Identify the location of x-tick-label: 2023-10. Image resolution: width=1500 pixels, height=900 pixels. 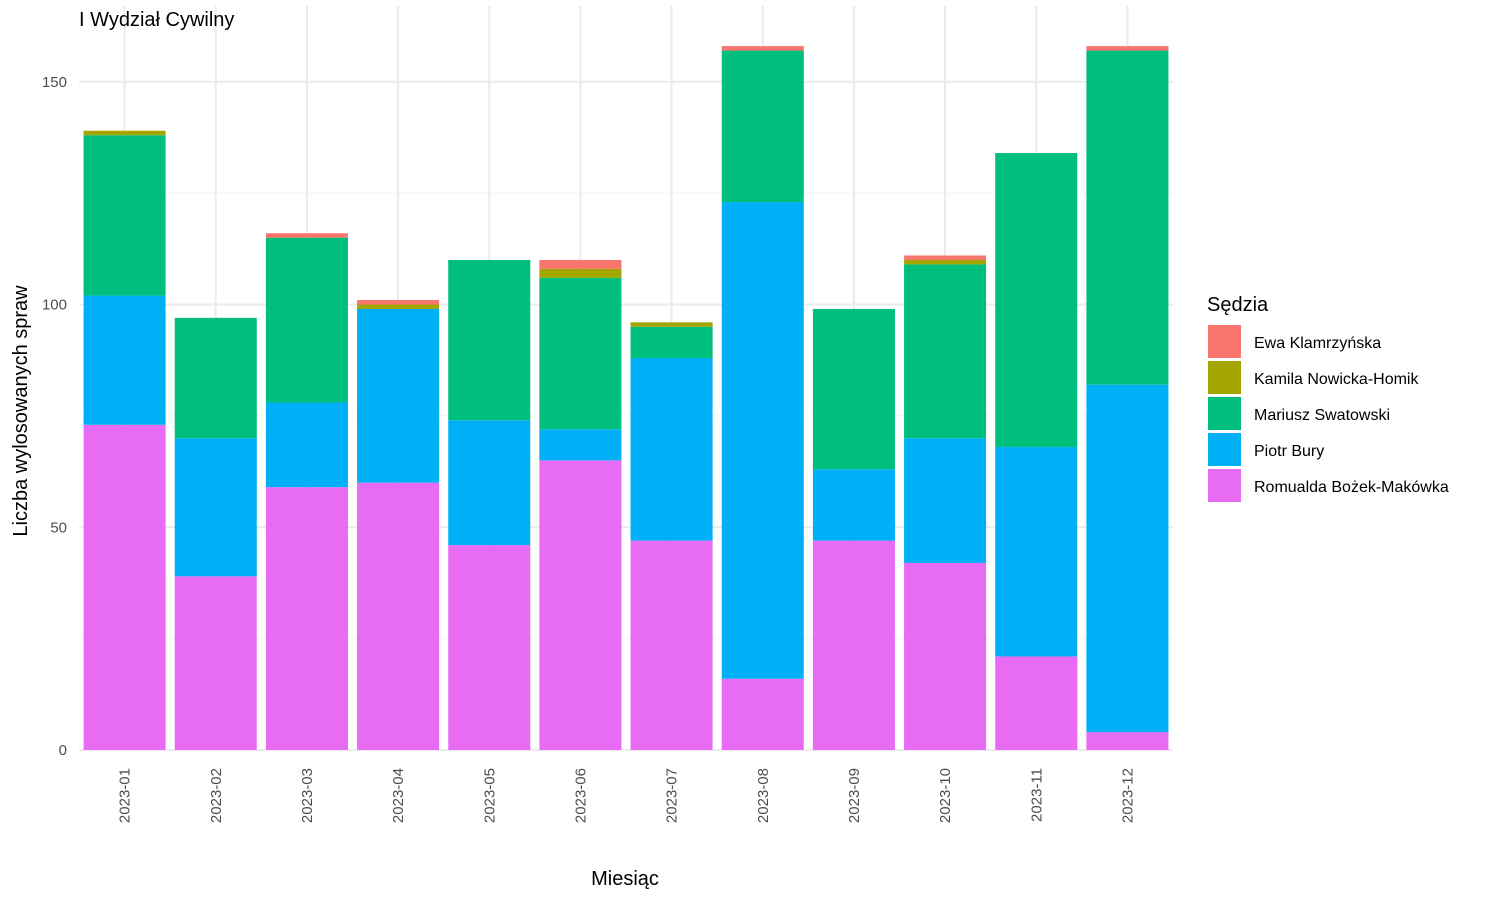
(945, 795).